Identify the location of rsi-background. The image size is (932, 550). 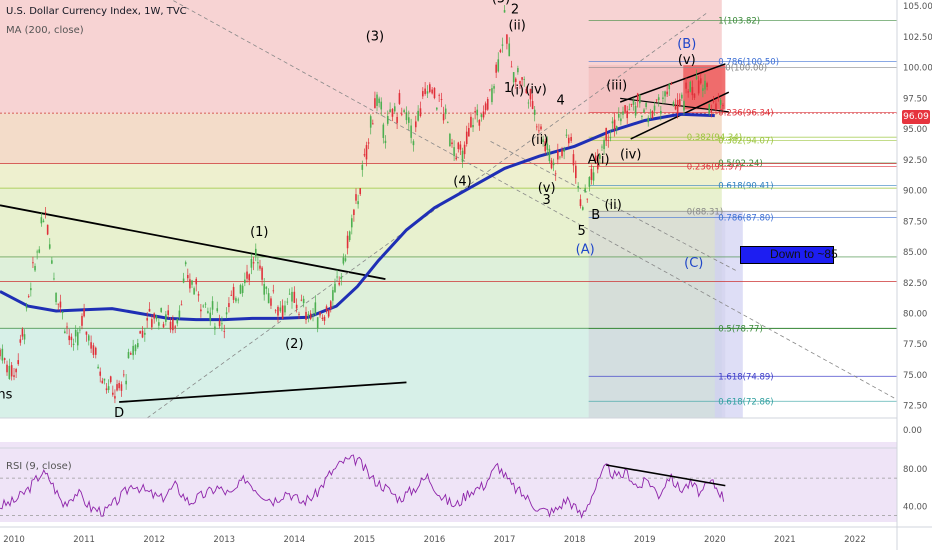
(448, 482).